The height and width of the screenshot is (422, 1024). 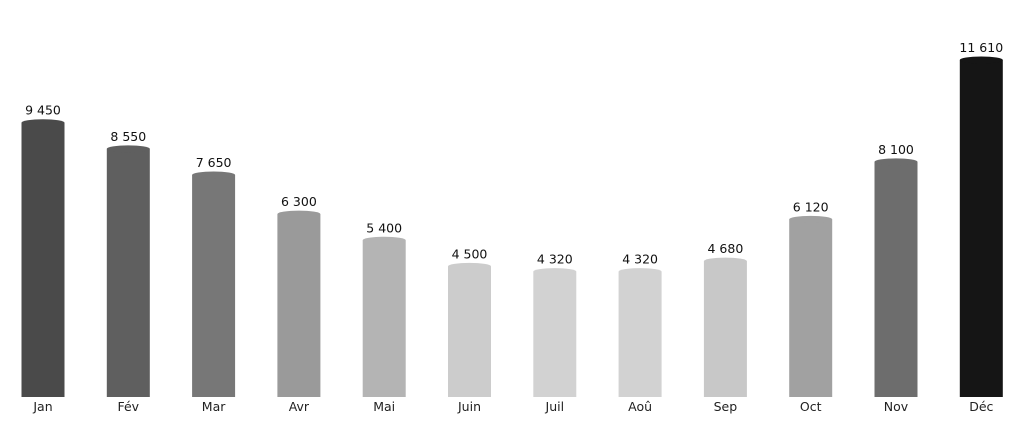 What do you see at coordinates (555, 272) in the screenshot?
I see `bar-cap-juil` at bounding box center [555, 272].